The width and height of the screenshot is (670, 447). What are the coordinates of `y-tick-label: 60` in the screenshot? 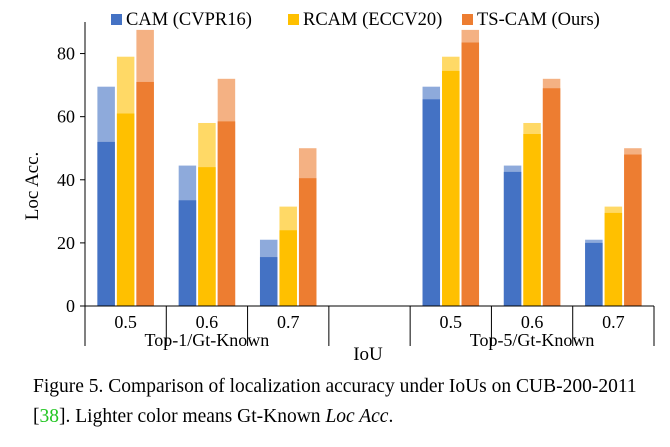 It's located at (66, 117).